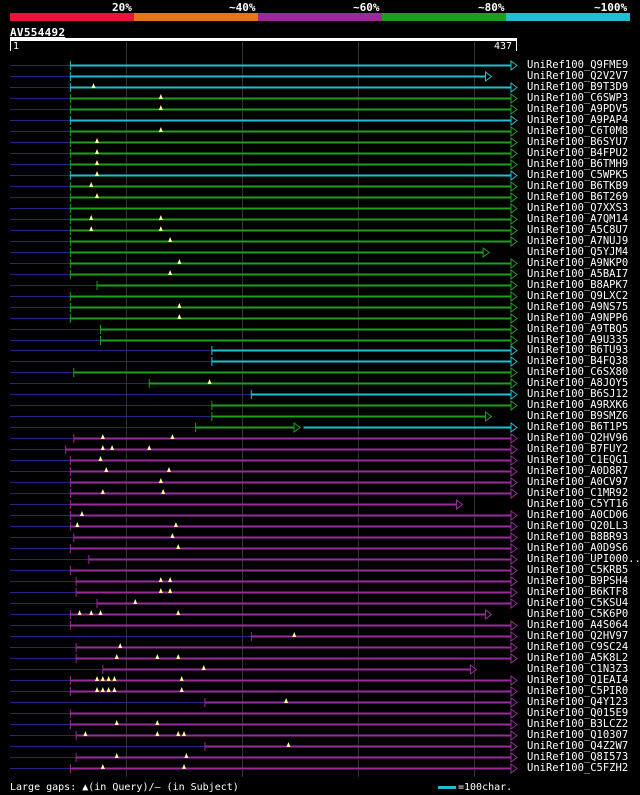 Image resolution: width=640 pixels, height=795 pixels. What do you see at coordinates (320, 394) in the screenshot?
I see `hit-row: UniRef100_B6SJ12` at bounding box center [320, 394].